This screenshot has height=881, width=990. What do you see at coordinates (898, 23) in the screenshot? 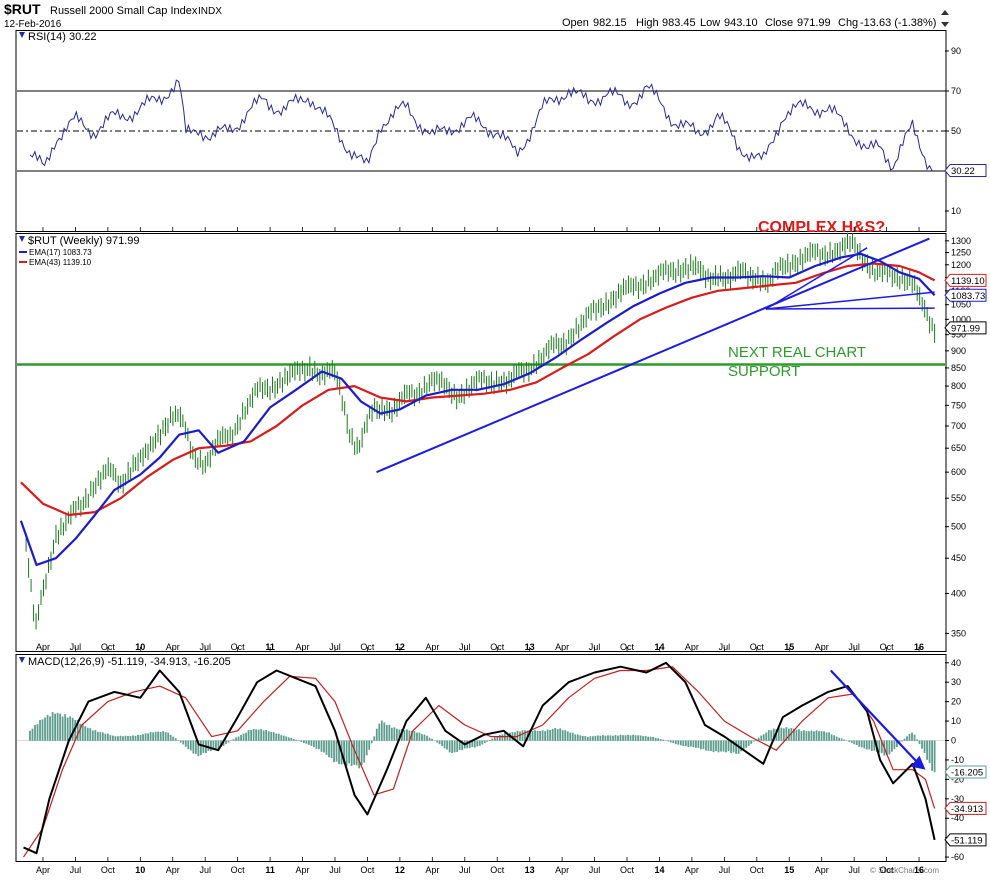
I see `chg-value: -13.63 (-1.38%)` at bounding box center [898, 23].